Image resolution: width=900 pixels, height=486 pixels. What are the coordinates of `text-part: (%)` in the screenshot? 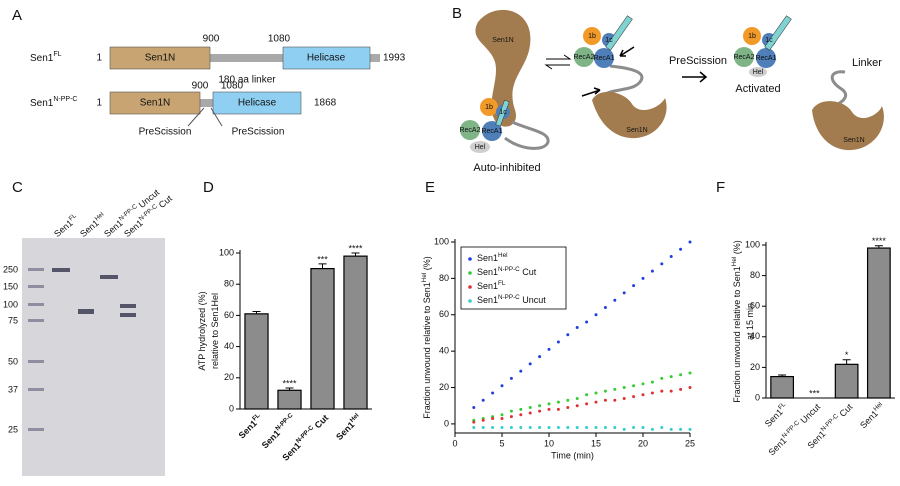 It's located at (427, 264).